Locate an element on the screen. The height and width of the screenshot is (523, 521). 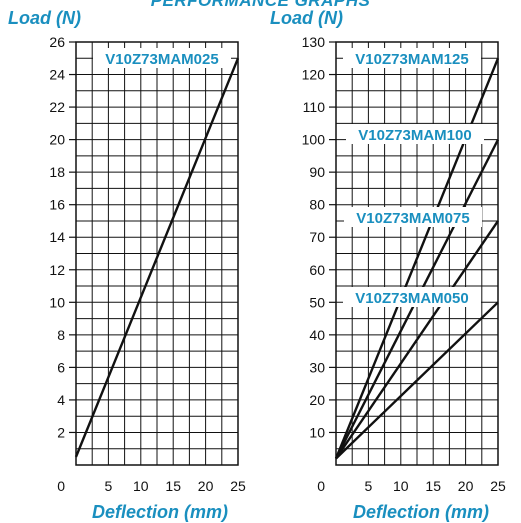
y-tick-label: 4 is located at coordinates (61, 400).